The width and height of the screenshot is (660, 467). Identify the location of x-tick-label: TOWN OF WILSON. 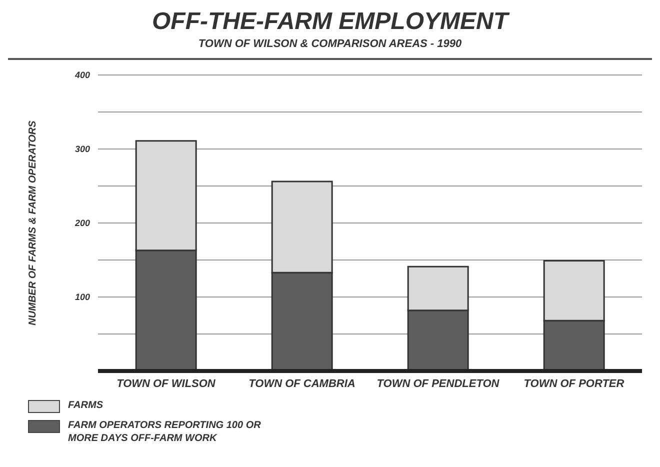
(166, 384).